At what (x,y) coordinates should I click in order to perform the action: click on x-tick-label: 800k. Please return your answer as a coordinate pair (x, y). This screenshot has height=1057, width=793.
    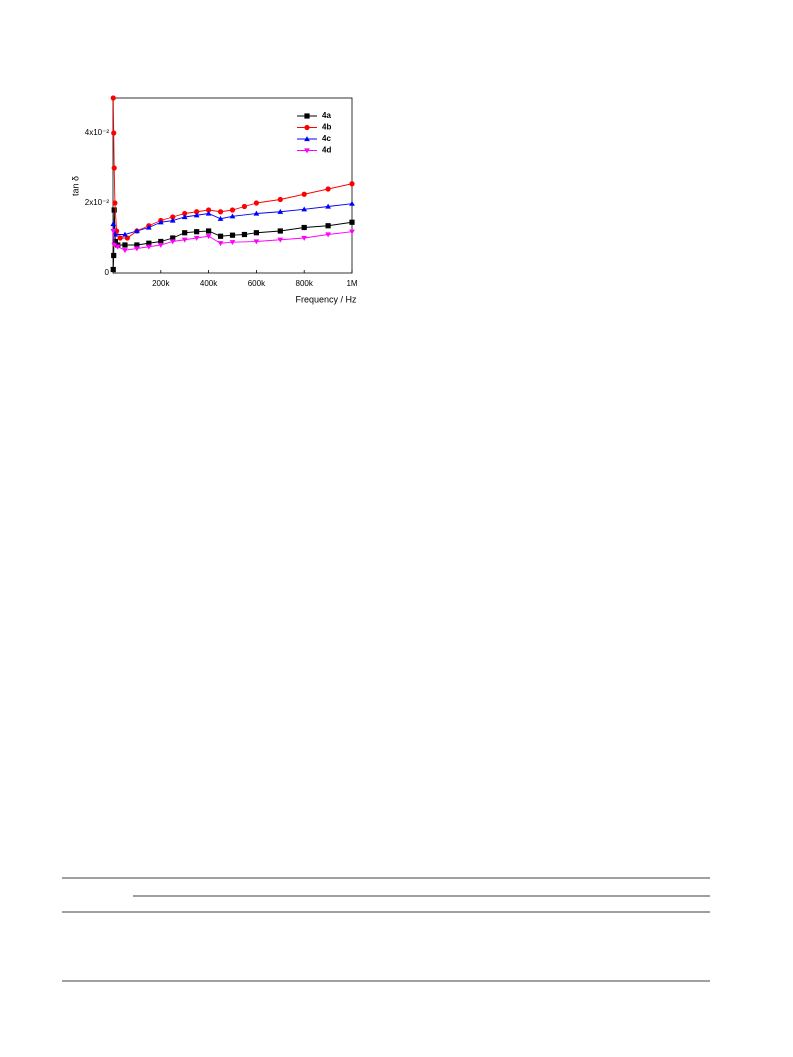
    Looking at the image, I should click on (305, 283).